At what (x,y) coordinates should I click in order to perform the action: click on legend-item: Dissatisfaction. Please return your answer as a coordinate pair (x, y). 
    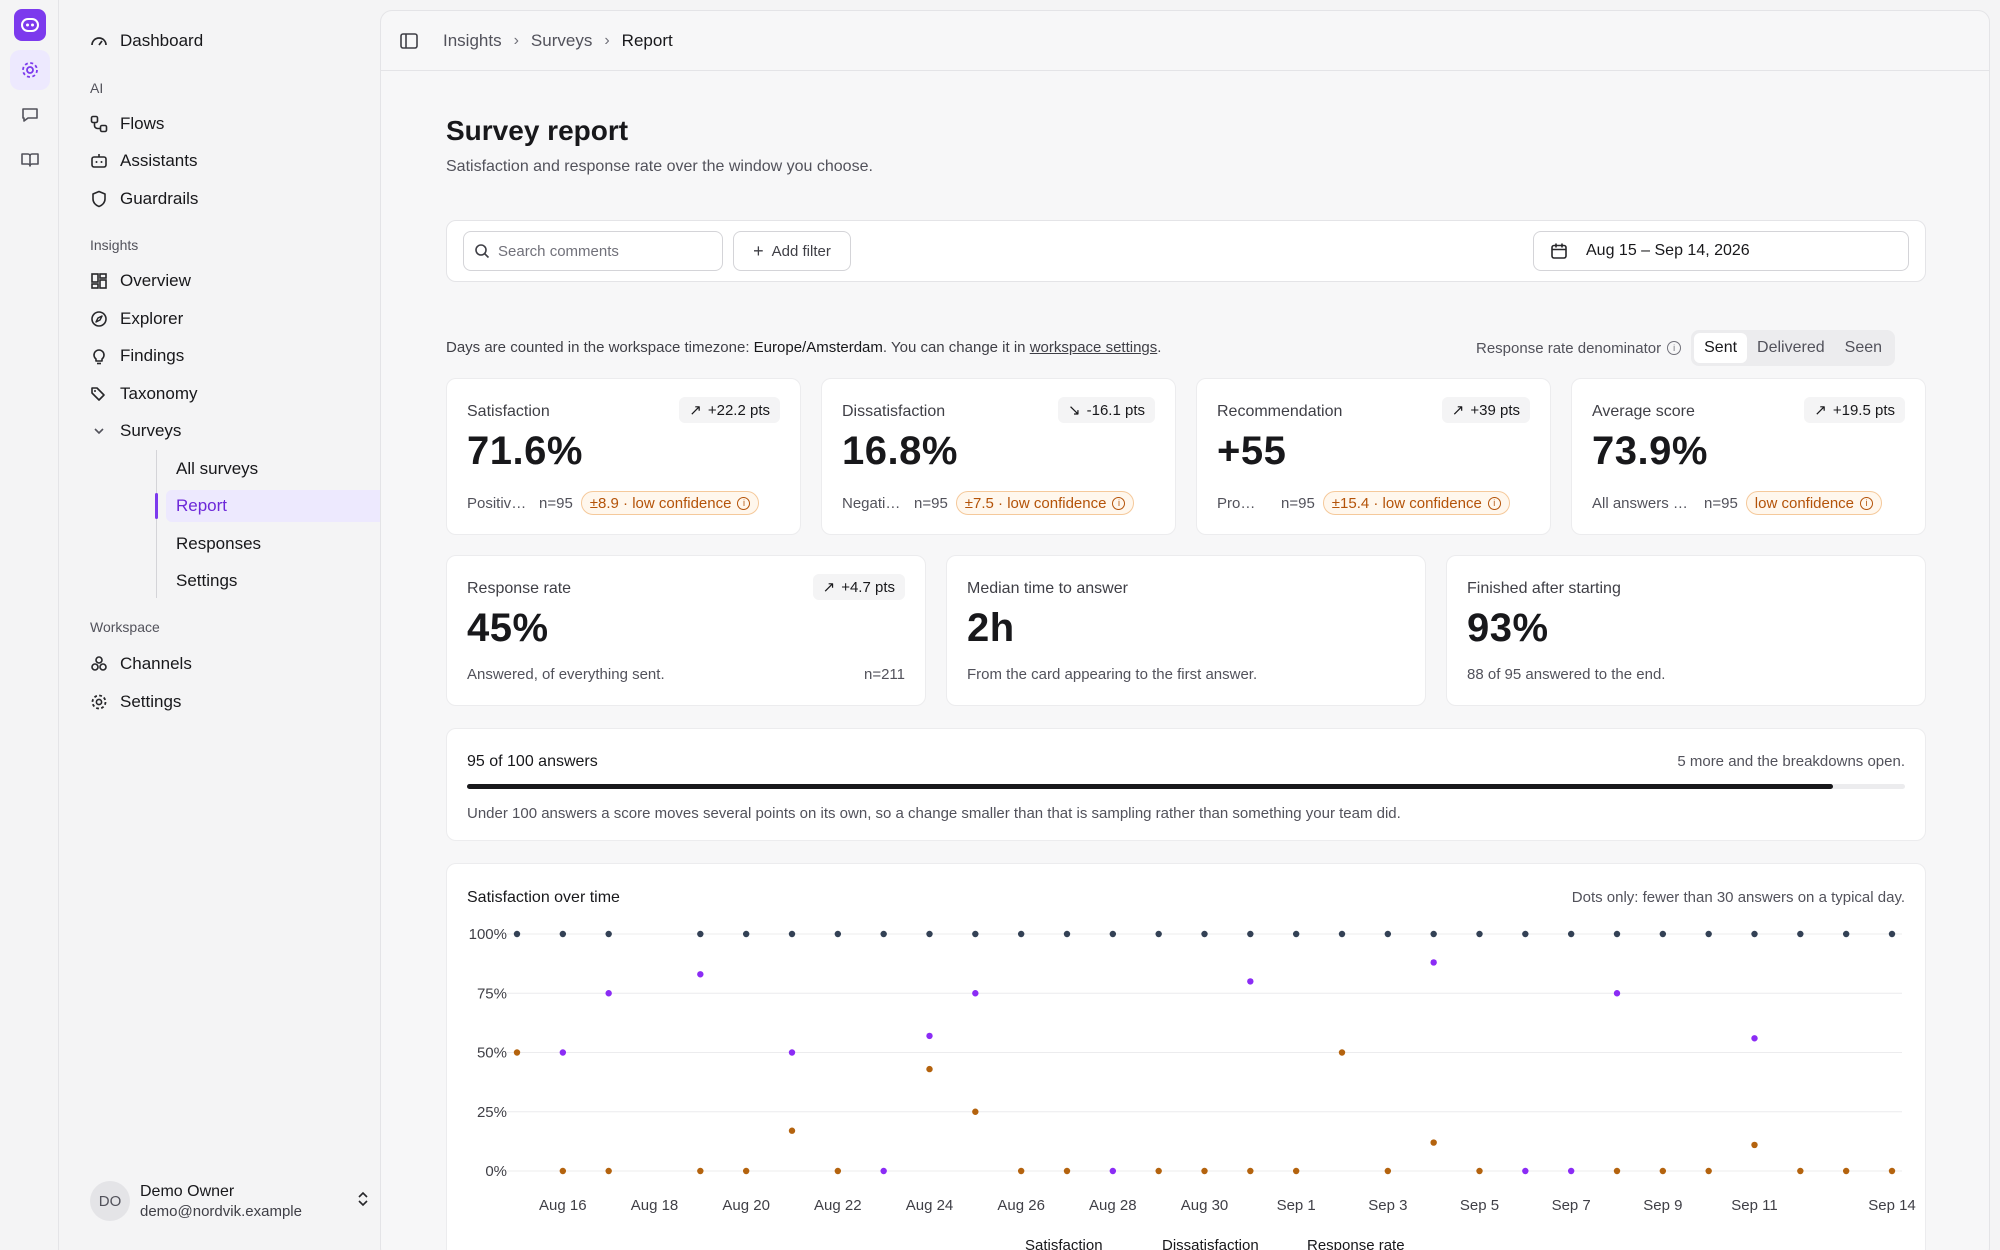
    Looking at the image, I should click on (1210, 1243).